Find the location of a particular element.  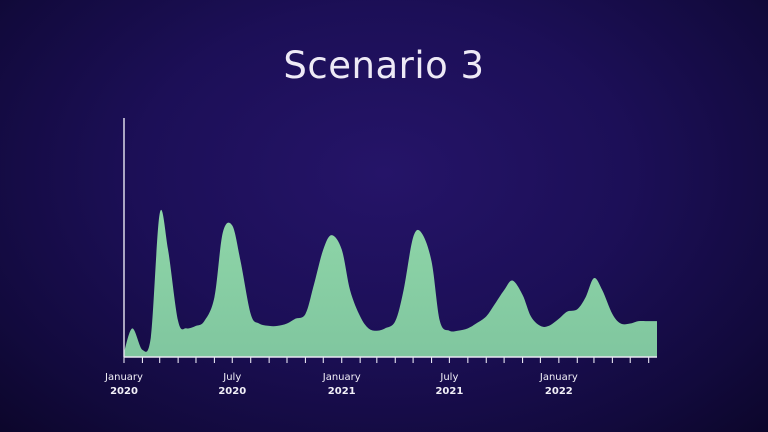

x-tick-label-month-3: July is located at coordinates (448, 377).